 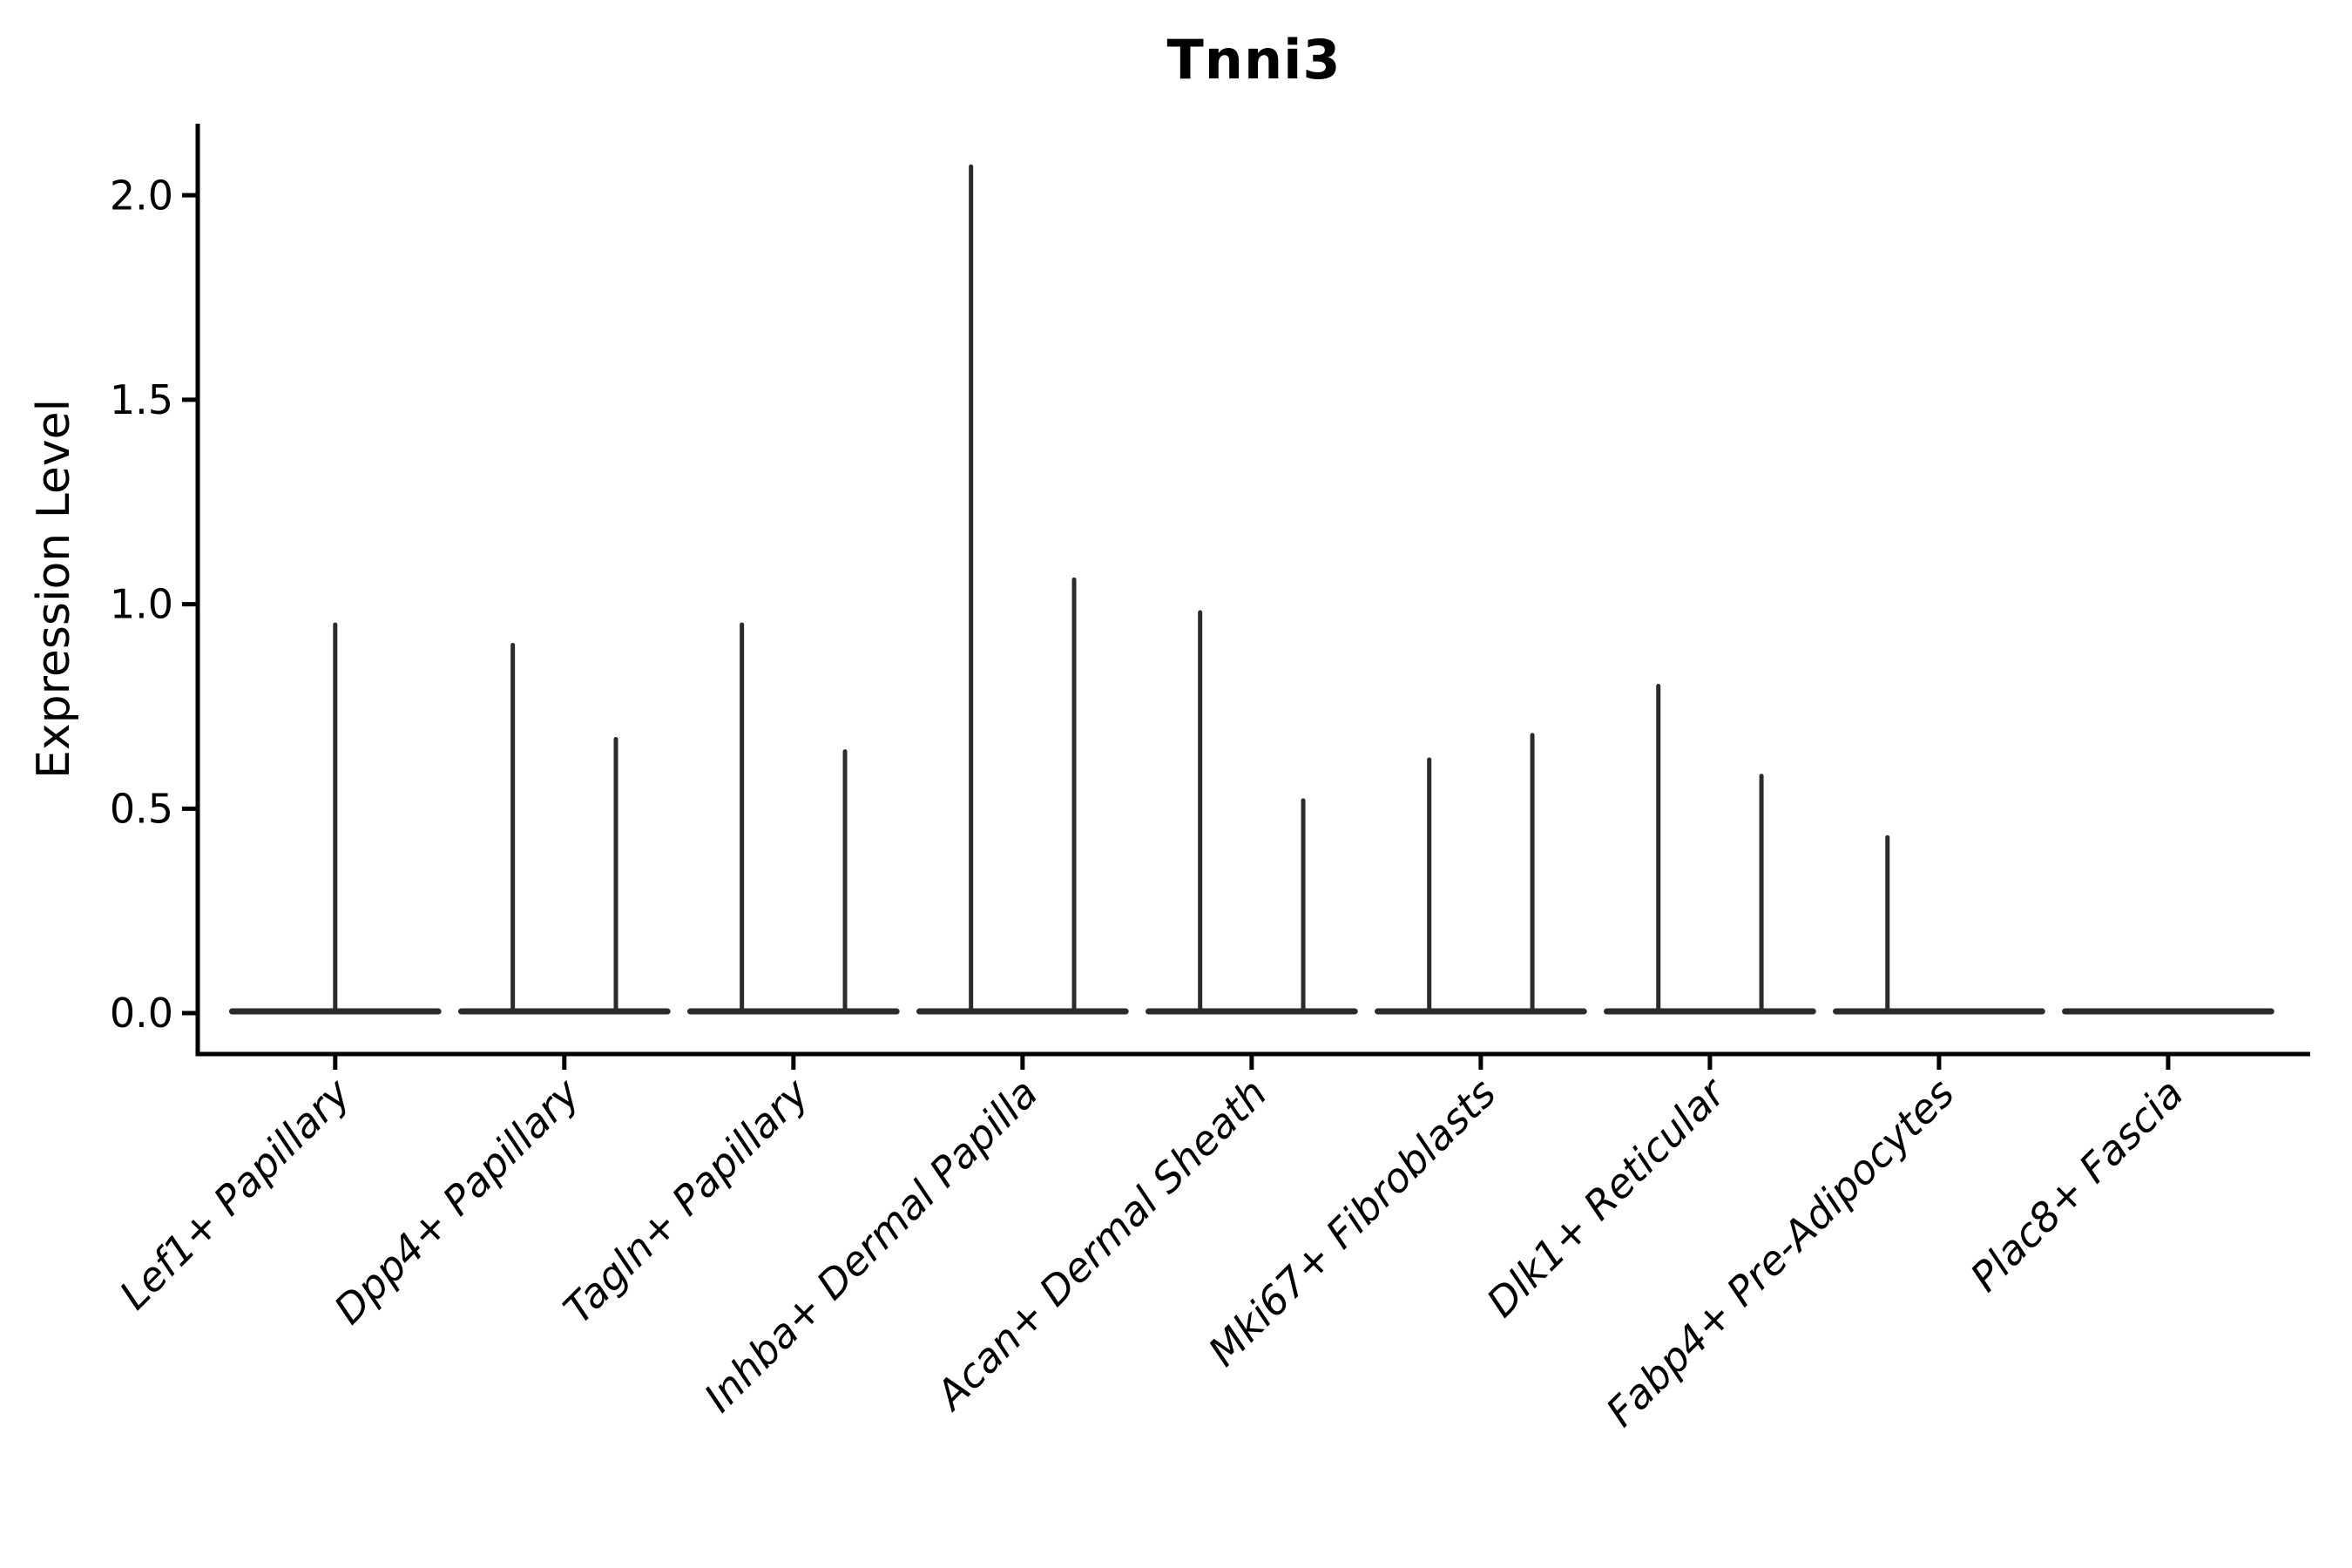 What do you see at coordinates (457, 1201) in the screenshot?
I see `x-tick-label: Dpp4+ Papillary` at bounding box center [457, 1201].